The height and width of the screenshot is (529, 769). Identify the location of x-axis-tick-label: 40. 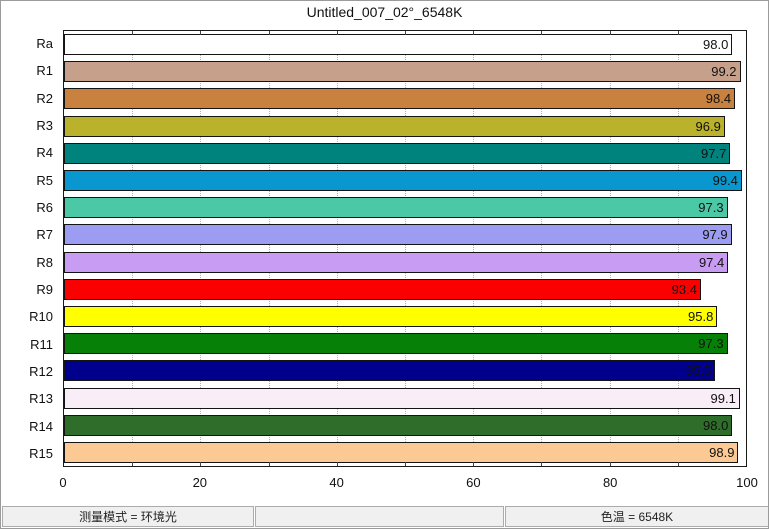
(336, 482).